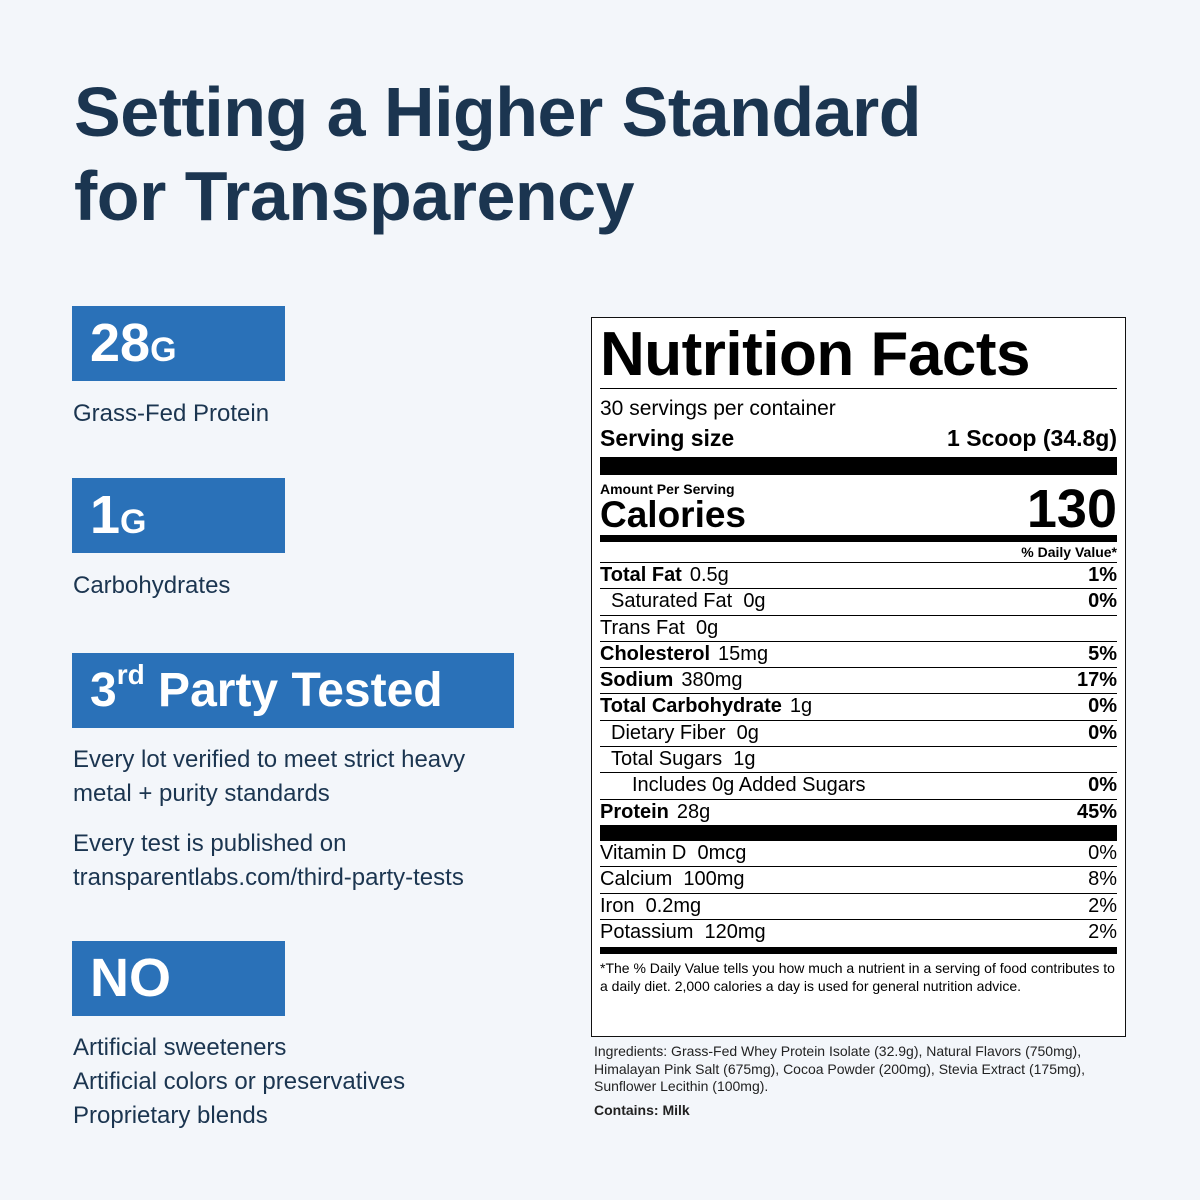 This screenshot has height=1200, width=1200. I want to click on amount-per-serving: Amount Per Serving, so click(667, 489).